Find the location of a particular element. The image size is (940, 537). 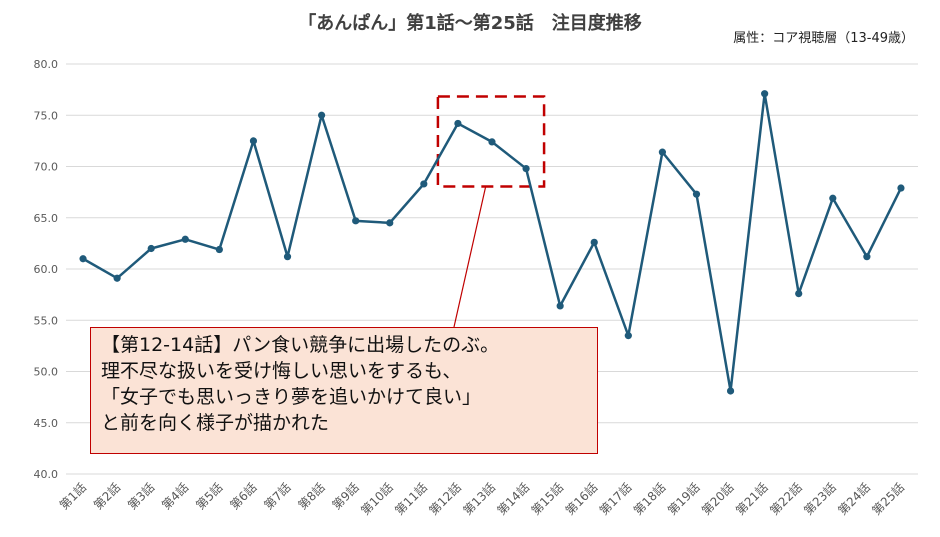

y-tick-label: 50.0 is located at coordinates (46, 372).